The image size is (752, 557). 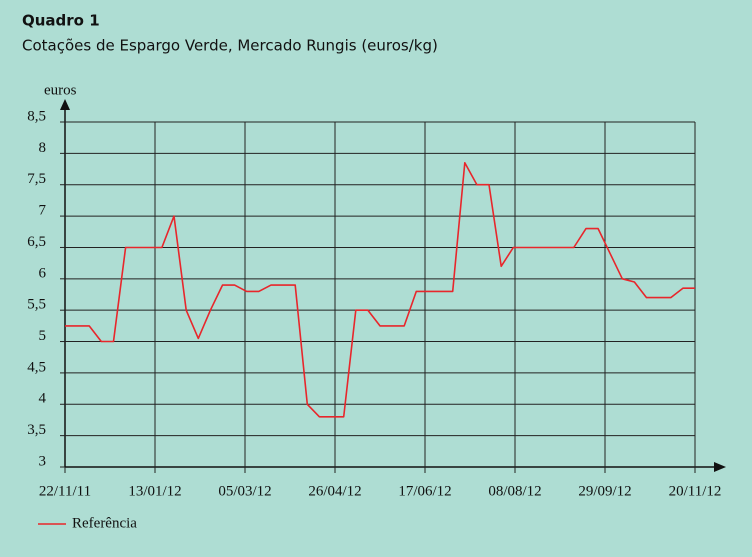 I want to click on x-tick-label: 05/03/12, so click(x=244, y=491).